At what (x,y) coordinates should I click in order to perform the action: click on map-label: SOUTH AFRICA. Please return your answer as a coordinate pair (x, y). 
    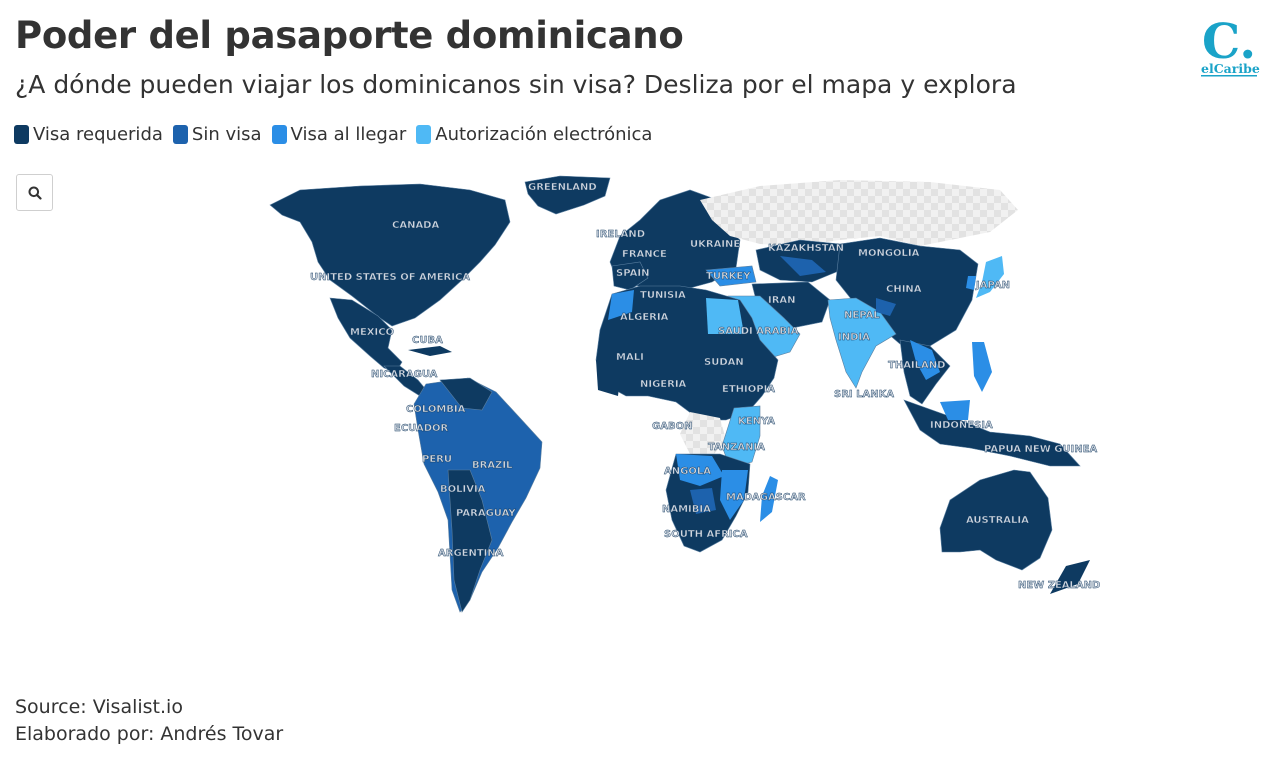
    Looking at the image, I should click on (706, 534).